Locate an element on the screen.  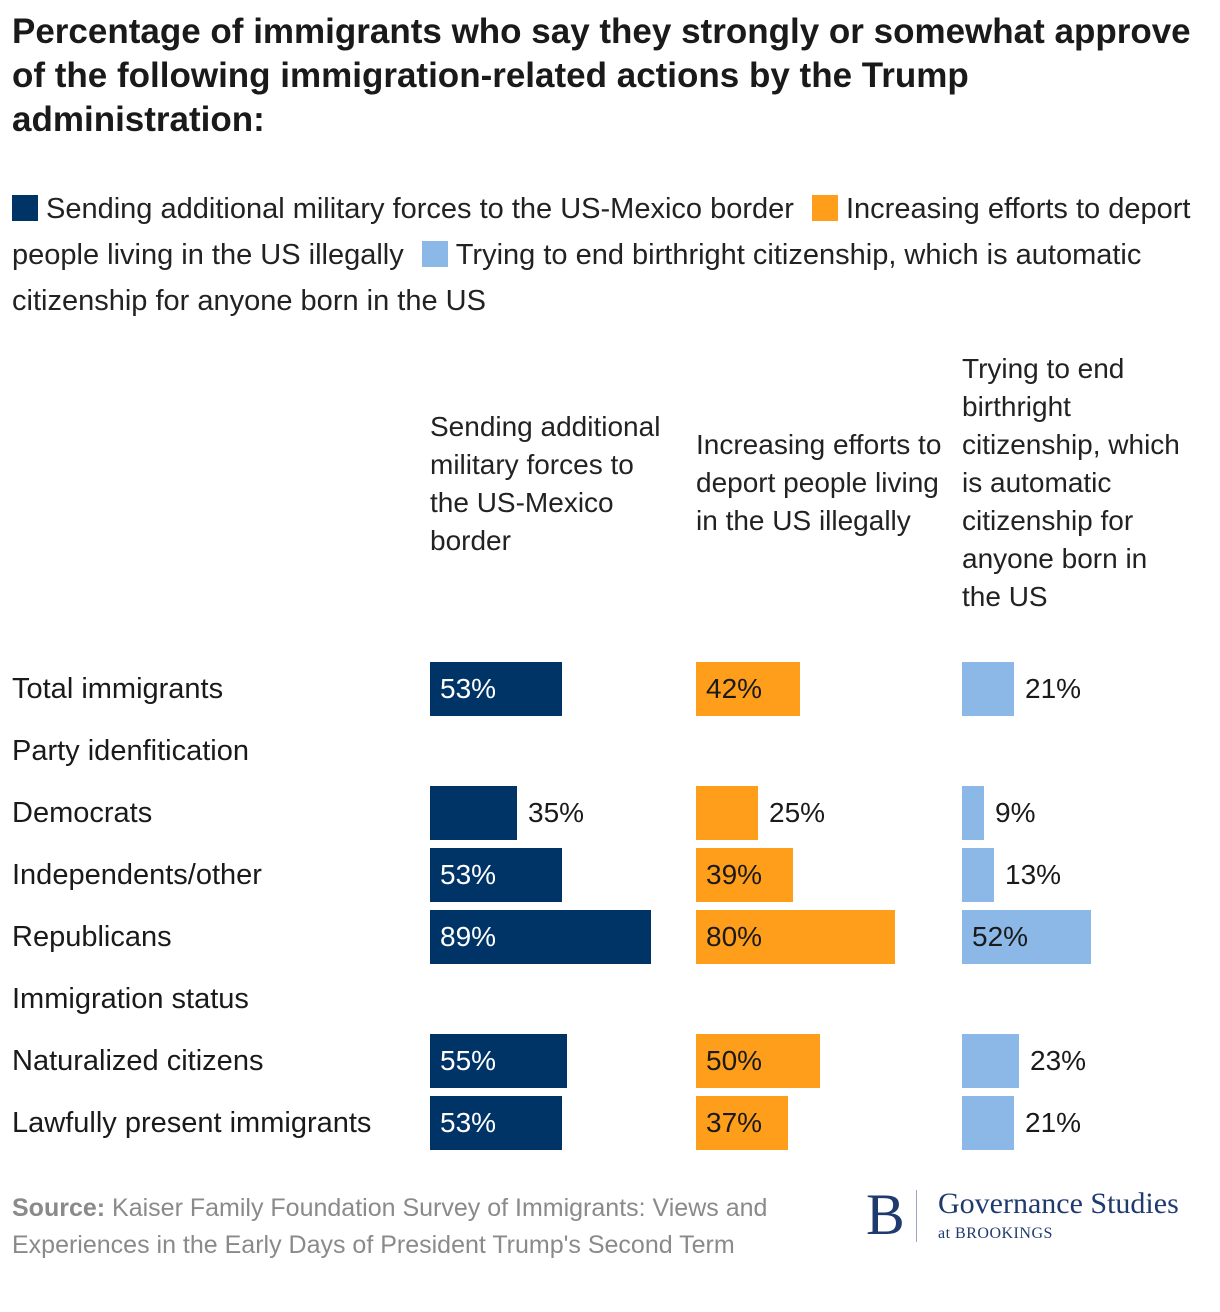
value-label-democrats-s3: 9% is located at coordinates (1015, 812).